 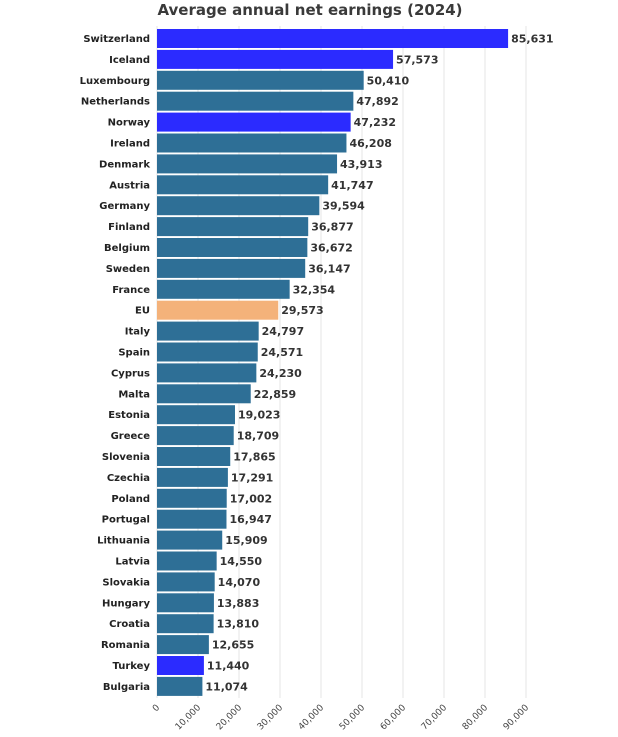 What do you see at coordinates (252, 477) in the screenshot?
I see `value-label: 17,291` at bounding box center [252, 477].